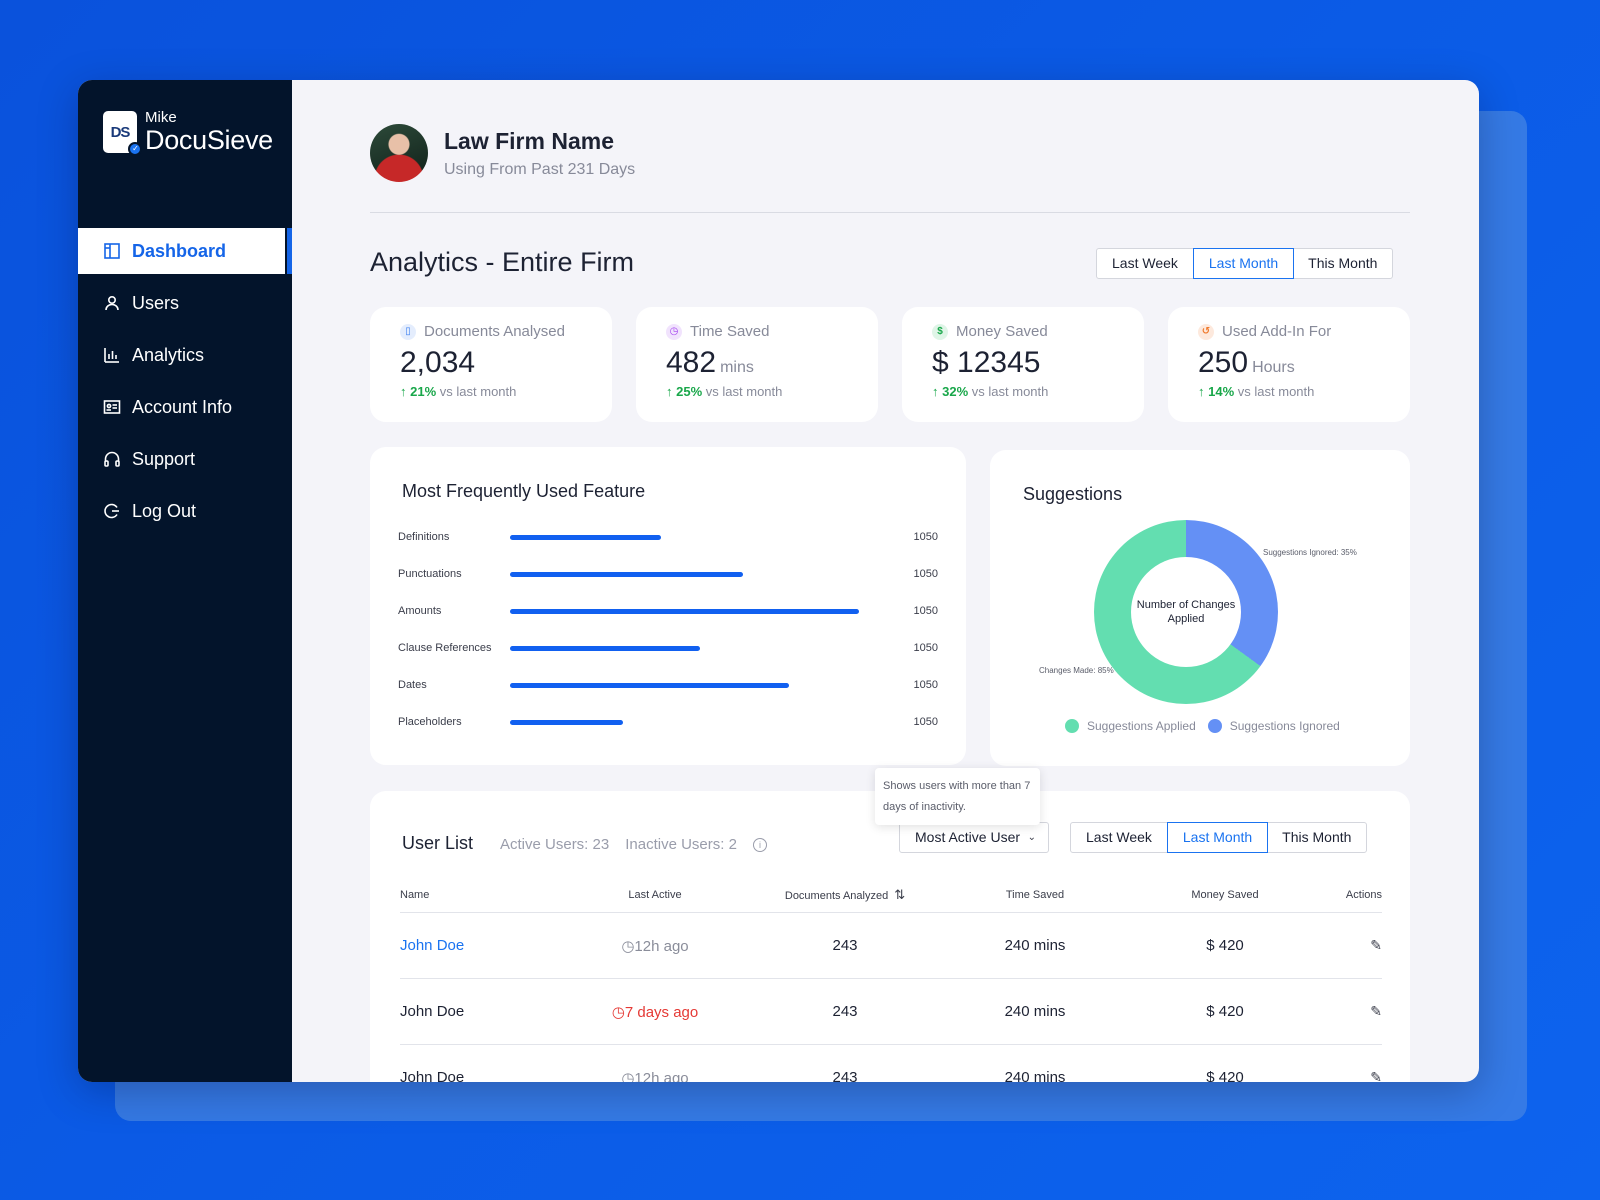 The image size is (1600, 1200). I want to click on bar-chart-icon, so click(112, 355).